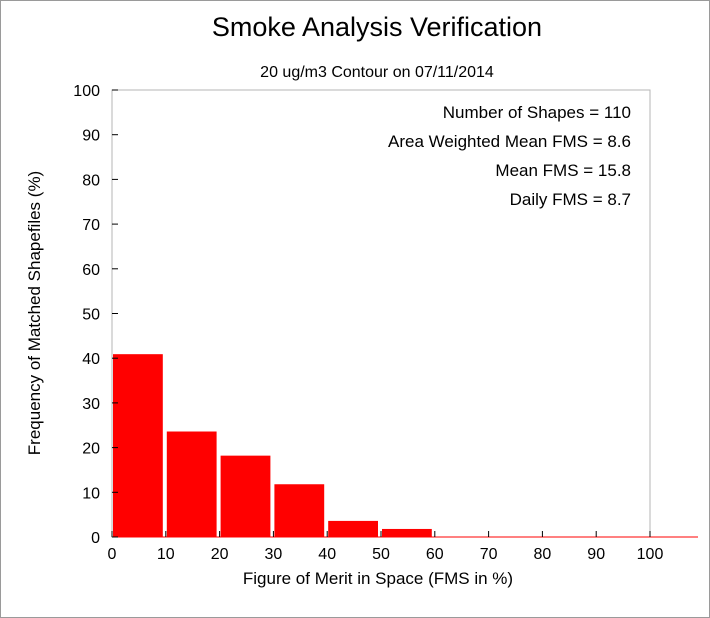 This screenshot has width=710, height=618. What do you see at coordinates (91, 359) in the screenshot?
I see `y-tick-label: 40` at bounding box center [91, 359].